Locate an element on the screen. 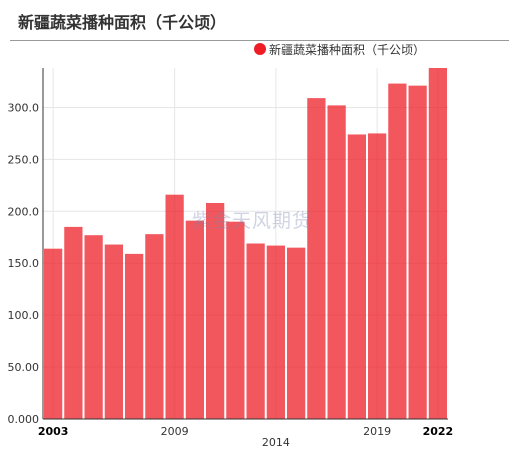 Image resolution: width=519 pixels, height=460 pixels. y-tick-label: 100.0 is located at coordinates (24, 315).